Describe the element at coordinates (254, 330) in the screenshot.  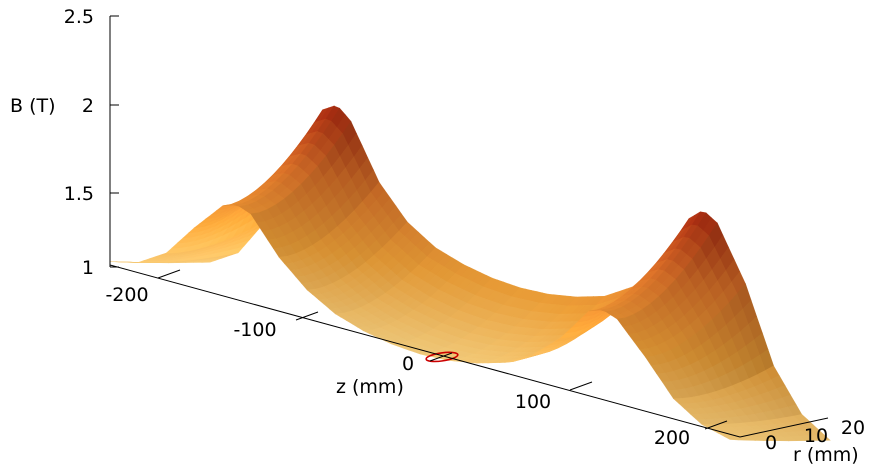
I see `x-tick-label: -100` at that location.